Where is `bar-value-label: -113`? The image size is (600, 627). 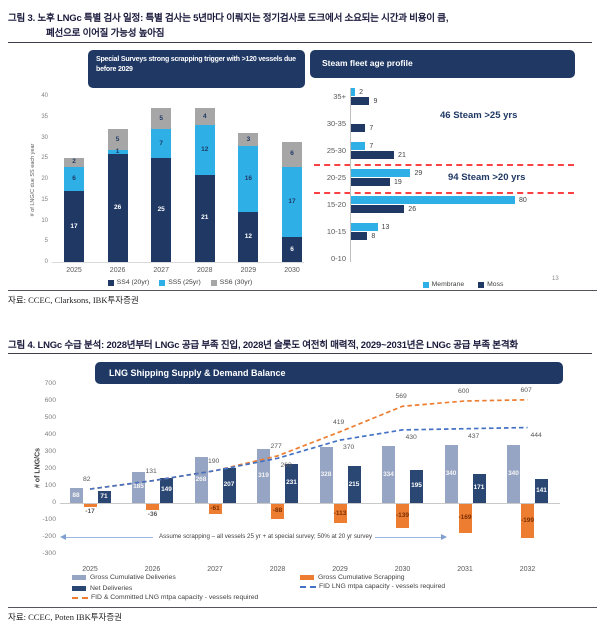
bar-value-label: -113 is located at coordinates (340, 513).